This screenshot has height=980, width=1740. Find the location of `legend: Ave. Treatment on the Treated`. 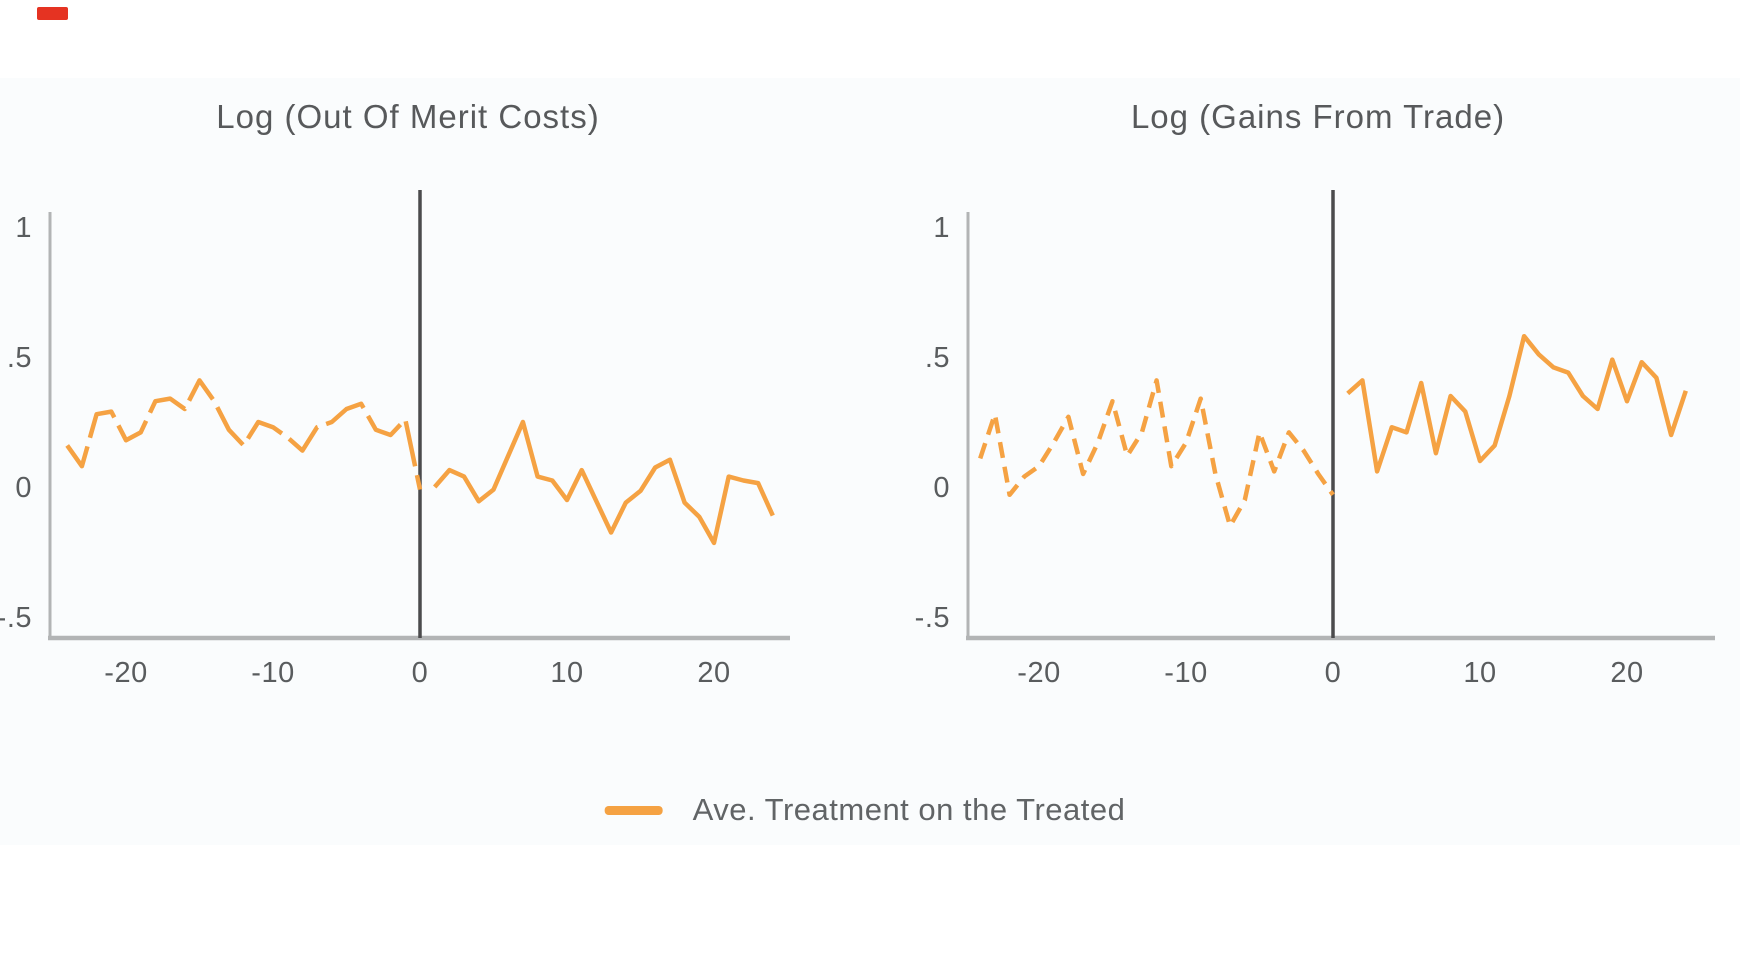

legend: Ave. Treatment on the Treated is located at coordinates (865, 810).